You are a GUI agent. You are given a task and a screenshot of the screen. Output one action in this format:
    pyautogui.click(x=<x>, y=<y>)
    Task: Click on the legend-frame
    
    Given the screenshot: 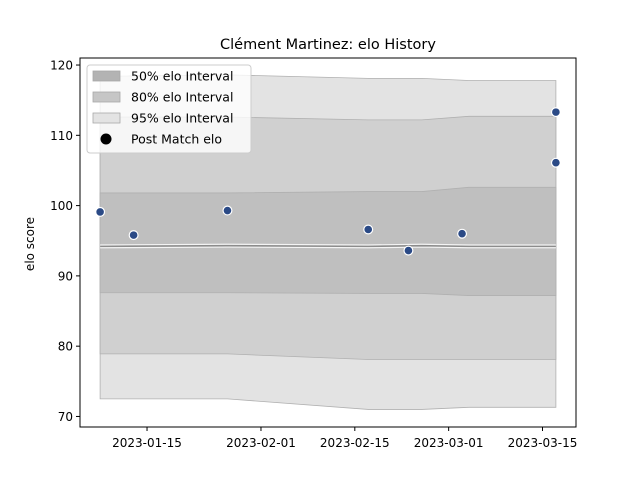 What is the action you would take?
    pyautogui.click(x=169, y=109)
    